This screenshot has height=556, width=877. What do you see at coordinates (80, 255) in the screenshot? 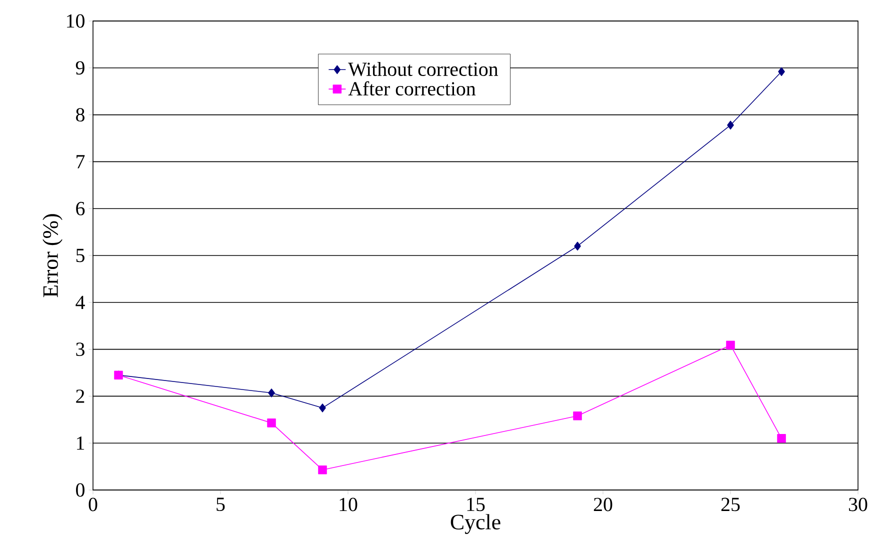
I see `y-tick-label: 5` at bounding box center [80, 255].